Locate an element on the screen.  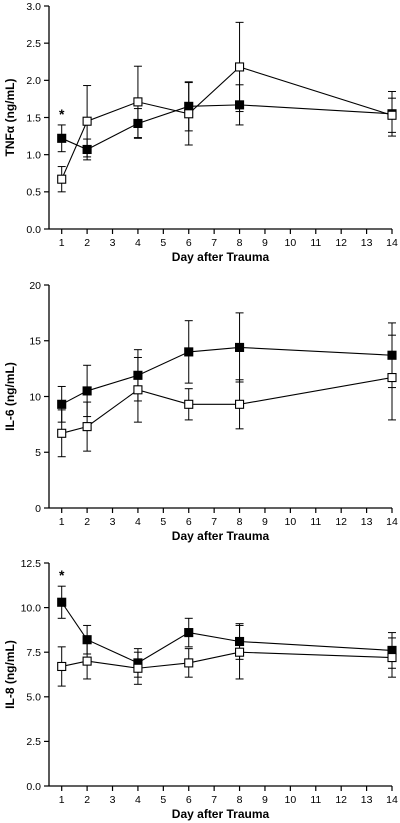
y-tick-label: 12.5 is located at coordinates (31, 564).